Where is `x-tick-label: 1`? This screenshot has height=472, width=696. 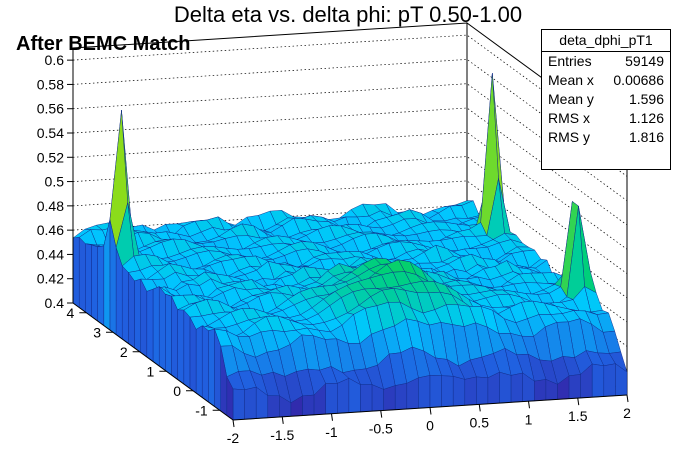 x-tick-label: 1 is located at coordinates (529, 419).